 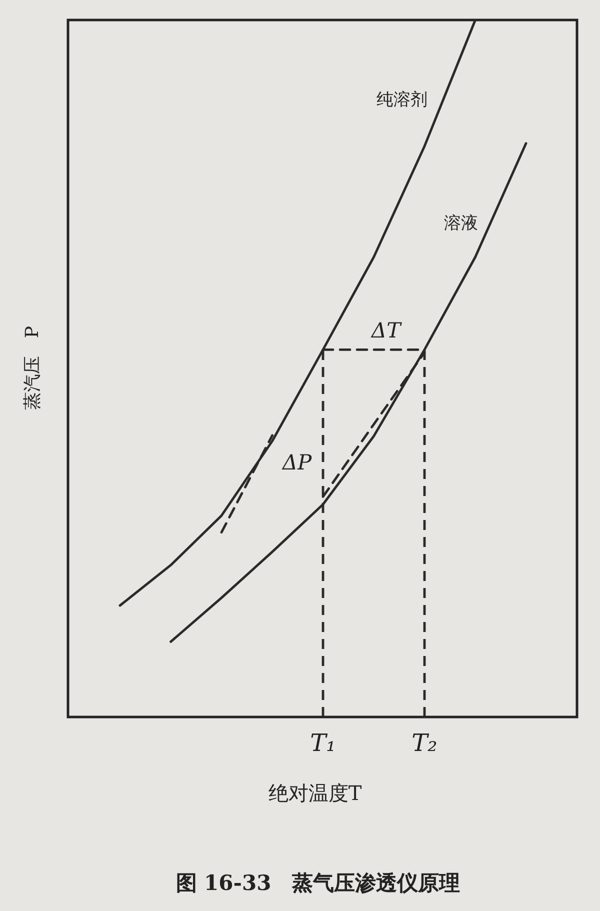 What do you see at coordinates (297, 462) in the screenshot?
I see `annotation: ΔP` at bounding box center [297, 462].